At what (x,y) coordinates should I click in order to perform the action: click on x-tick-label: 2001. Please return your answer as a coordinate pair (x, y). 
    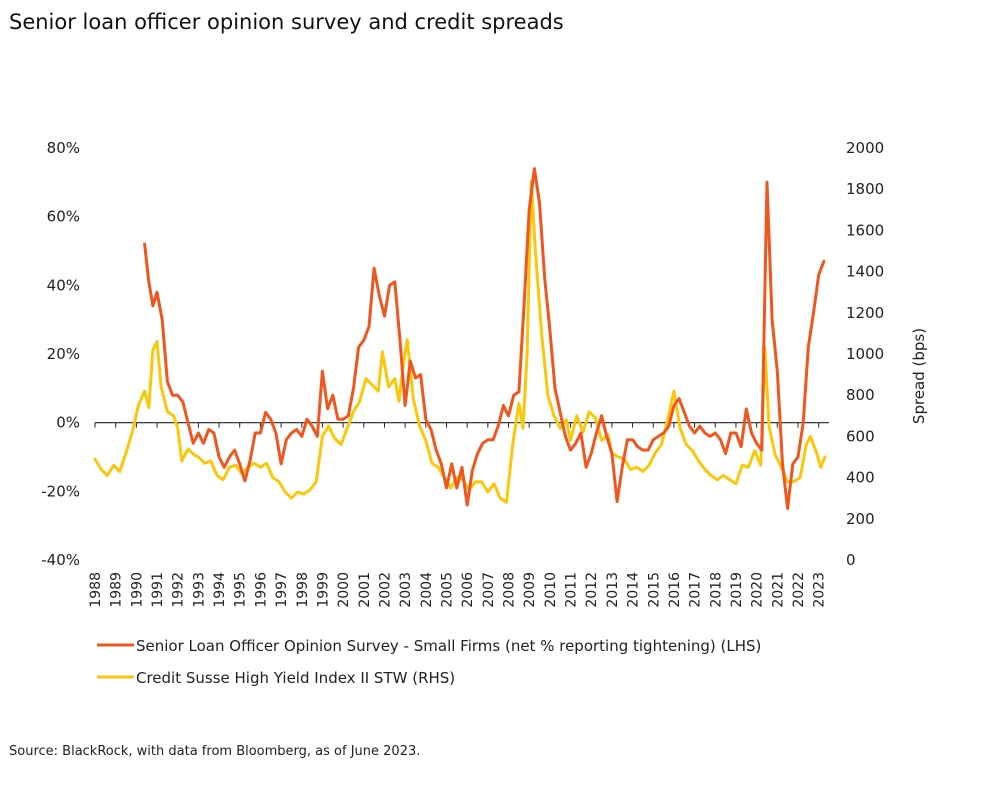
    Looking at the image, I should click on (365, 590).